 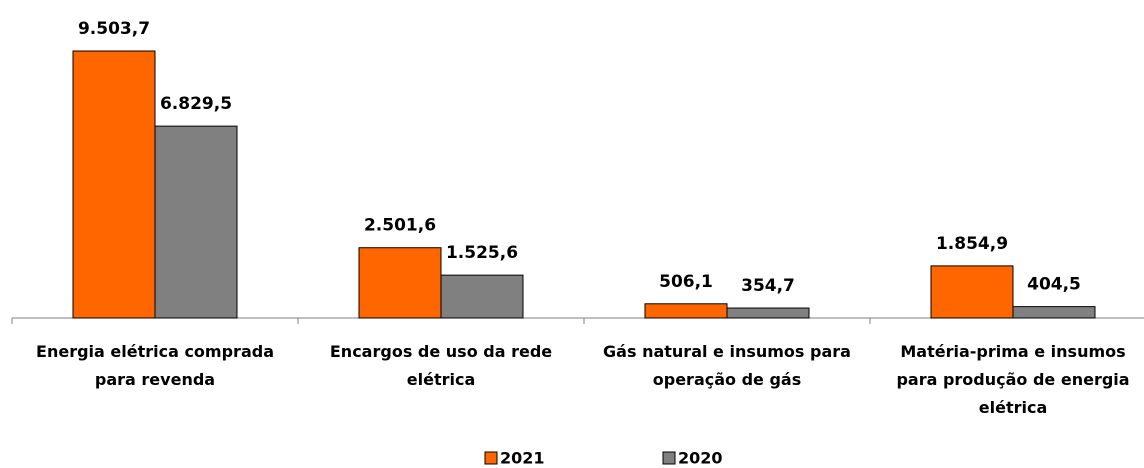 I want to click on value-label: 1.525,6, so click(x=482, y=253).